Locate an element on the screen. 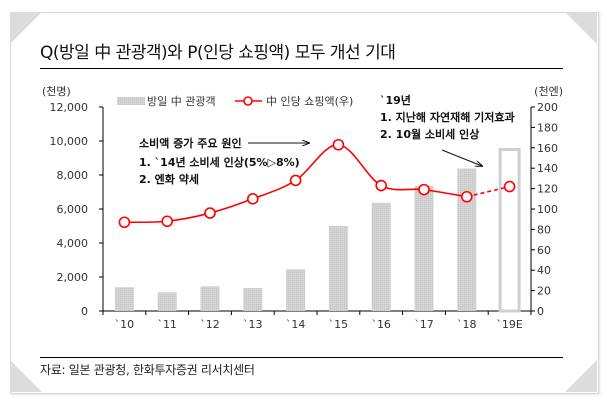 This screenshot has width=607, height=405. x-tick-label: `12 is located at coordinates (210, 324).